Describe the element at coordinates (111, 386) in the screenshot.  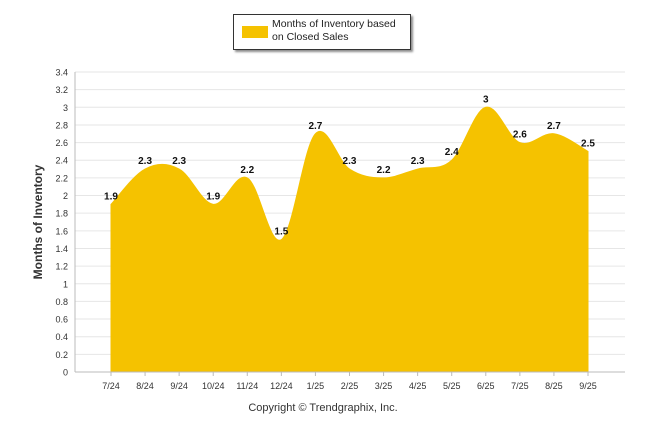
I see `x-tick-label: 7/24` at that location.